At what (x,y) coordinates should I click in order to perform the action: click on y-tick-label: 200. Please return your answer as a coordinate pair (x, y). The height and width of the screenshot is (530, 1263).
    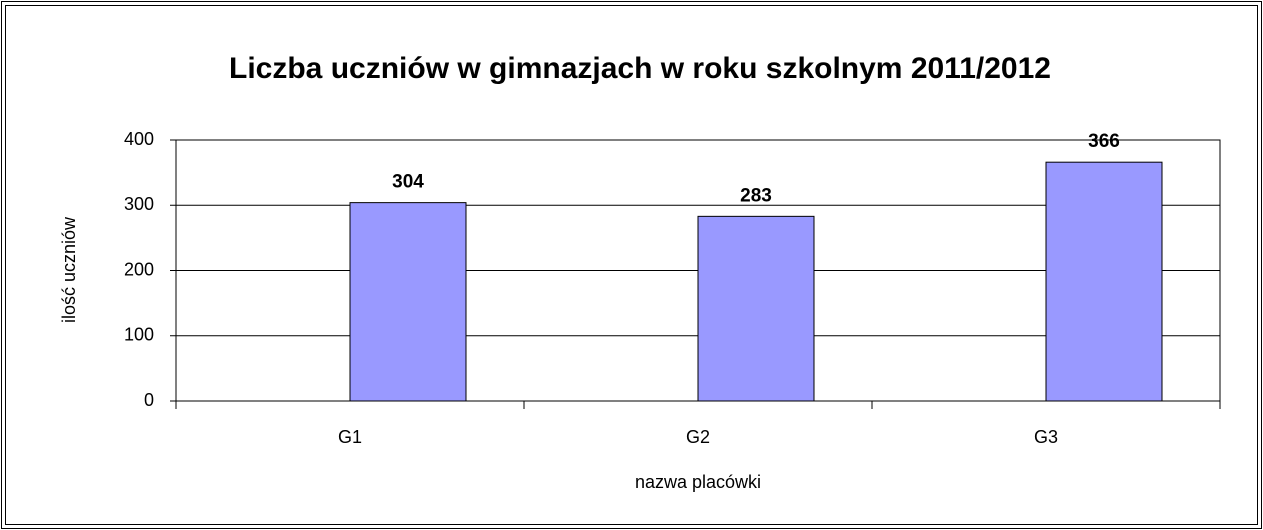
    Looking at the image, I should click on (139, 269).